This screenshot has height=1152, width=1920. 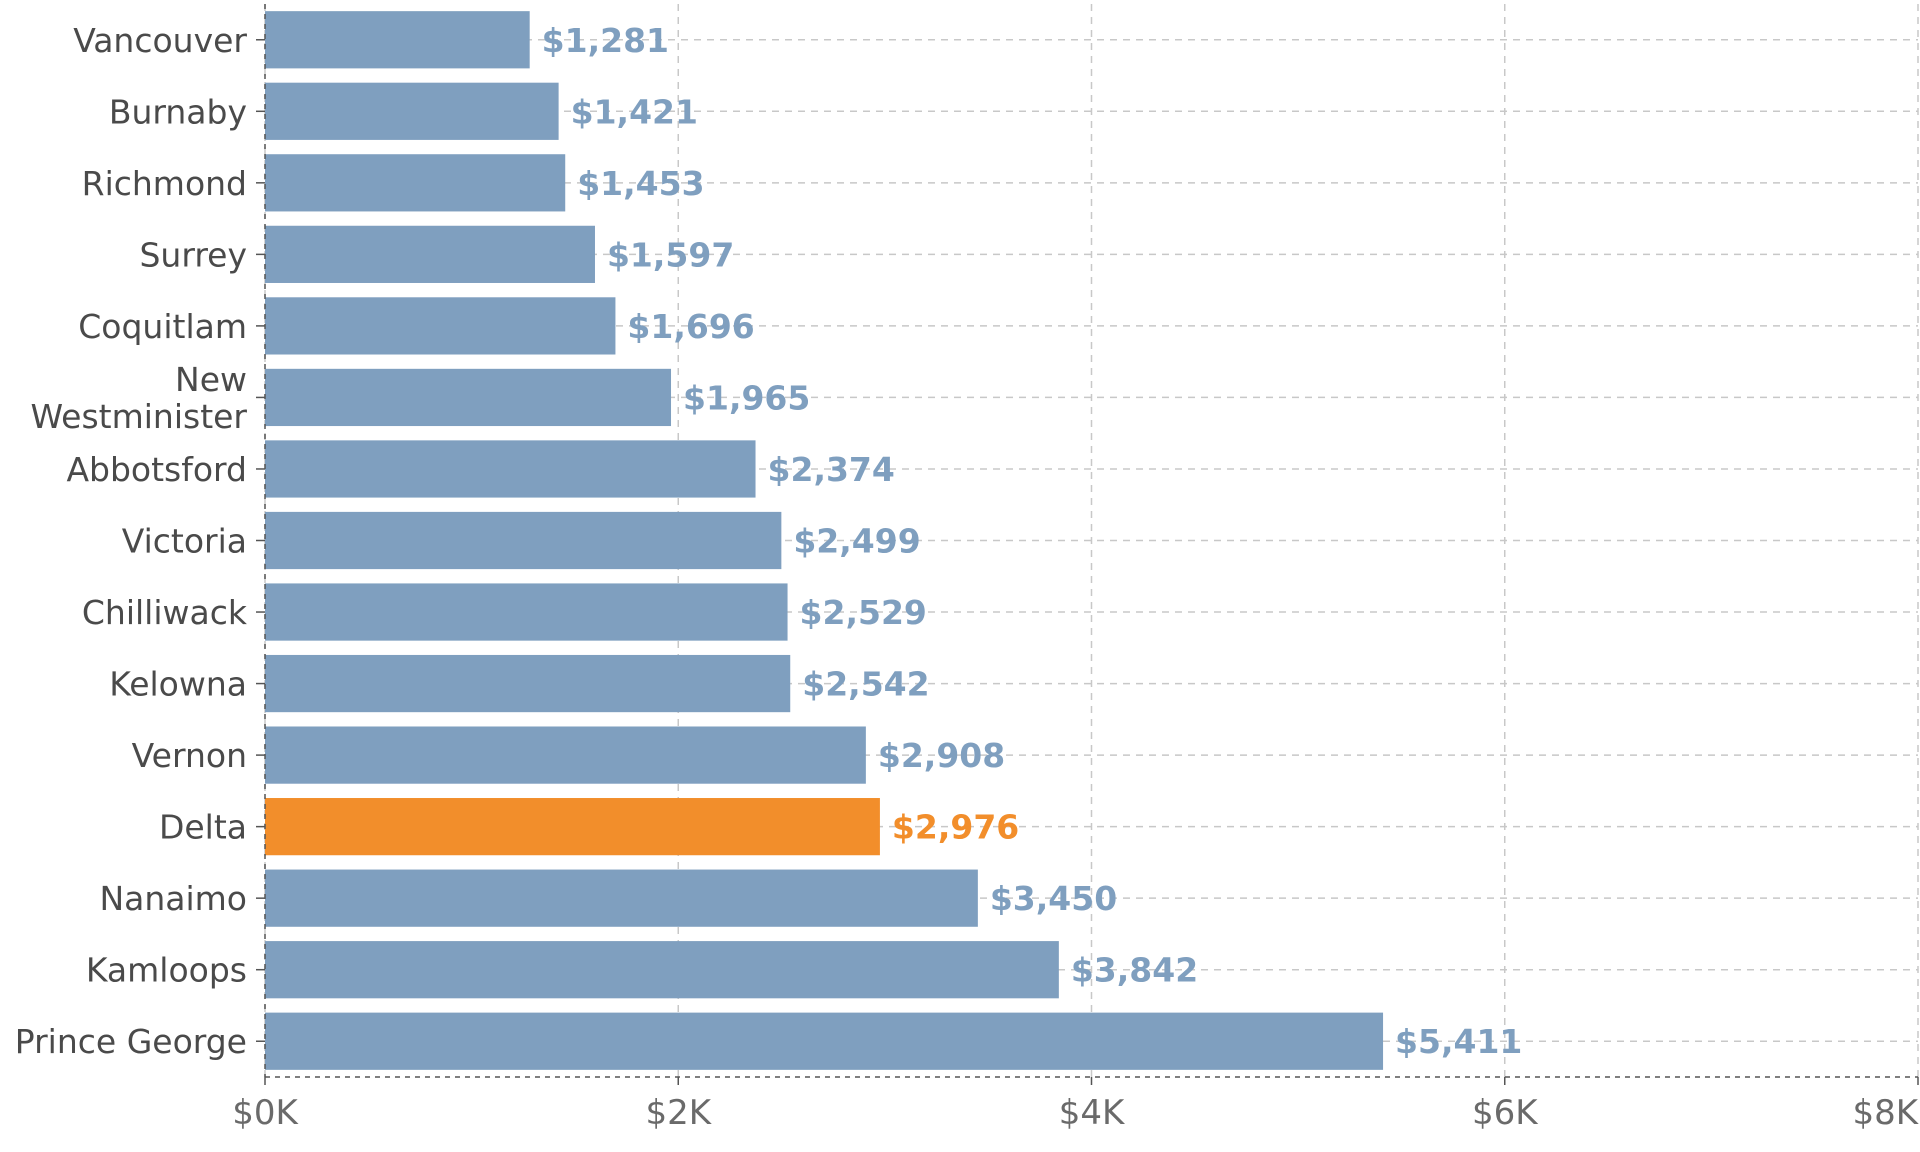 What do you see at coordinates (184, 541) in the screenshot?
I see `category-label: Victoria` at bounding box center [184, 541].